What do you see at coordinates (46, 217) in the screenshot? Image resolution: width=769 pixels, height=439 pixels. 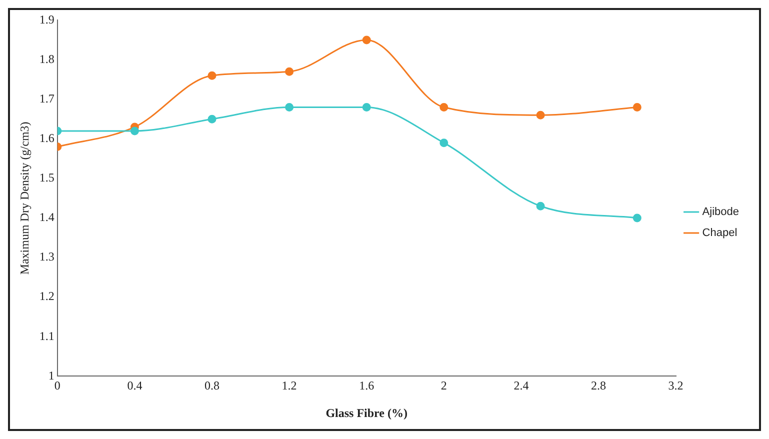 I see `y-tick-label: 1.4` at bounding box center [46, 217].